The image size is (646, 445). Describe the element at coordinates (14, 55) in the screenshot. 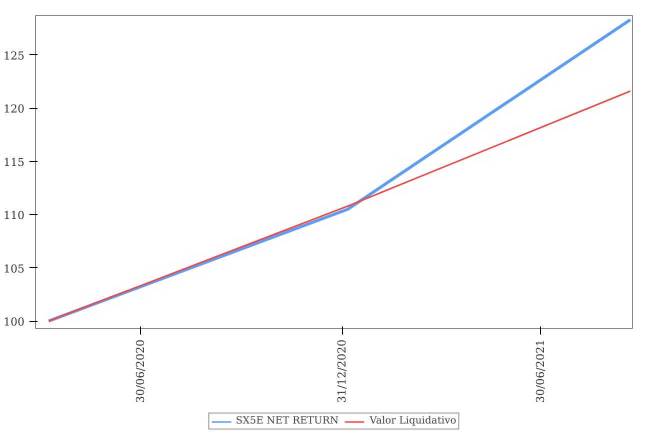

I see `y-tick-label: 125` at that location.